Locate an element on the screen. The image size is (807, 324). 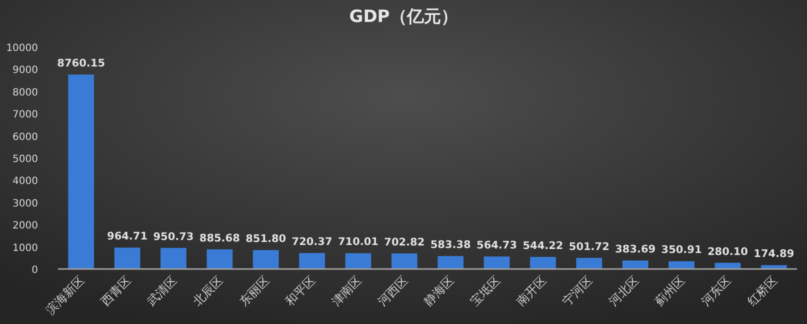
data-label: 564.73 is located at coordinates (497, 245).